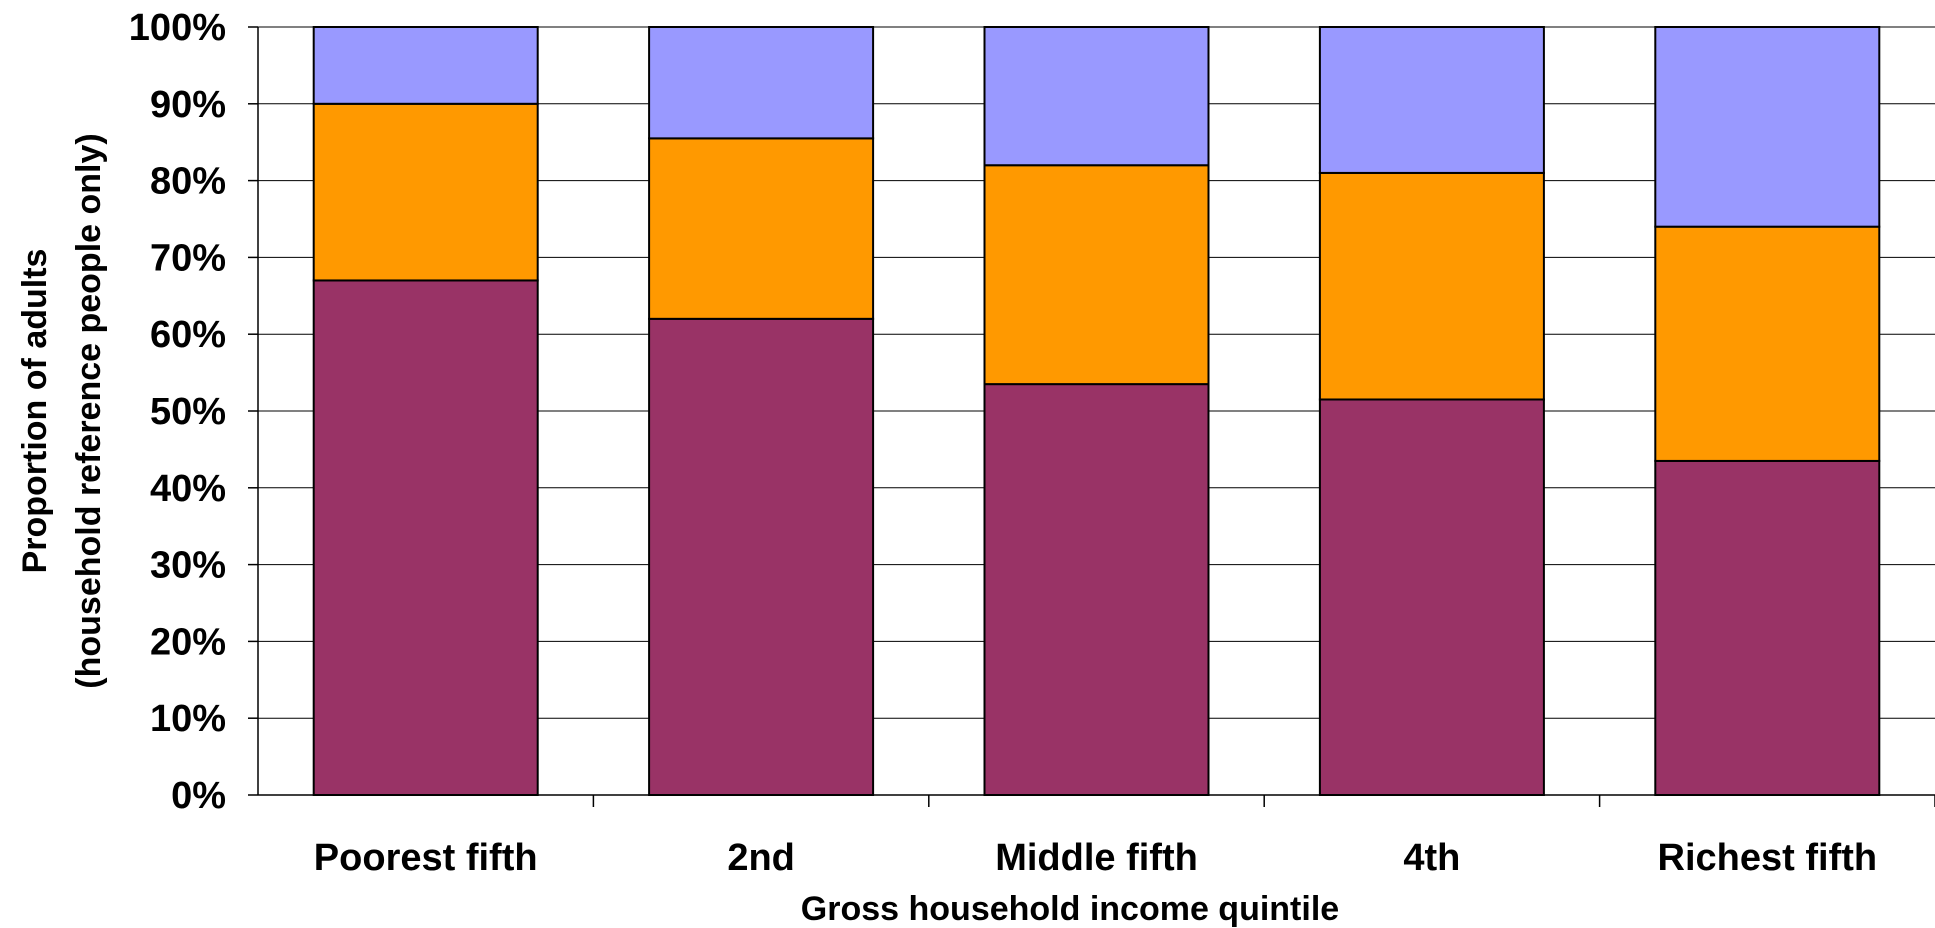  Describe the element at coordinates (188, 105) in the screenshot. I see `y-tick-label: 90%` at that location.